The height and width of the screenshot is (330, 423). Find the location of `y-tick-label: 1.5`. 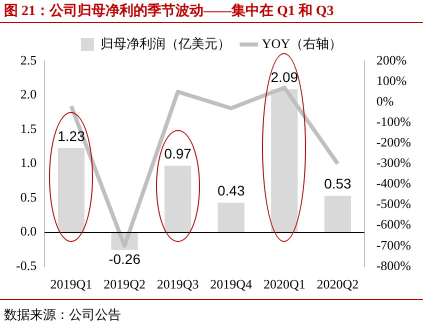

y-tick-label: 1.5 is located at coordinates (28, 128).